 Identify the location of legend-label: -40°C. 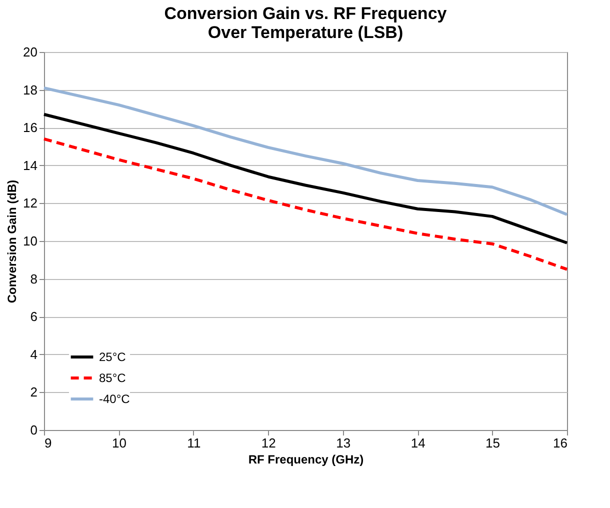
(114, 399).